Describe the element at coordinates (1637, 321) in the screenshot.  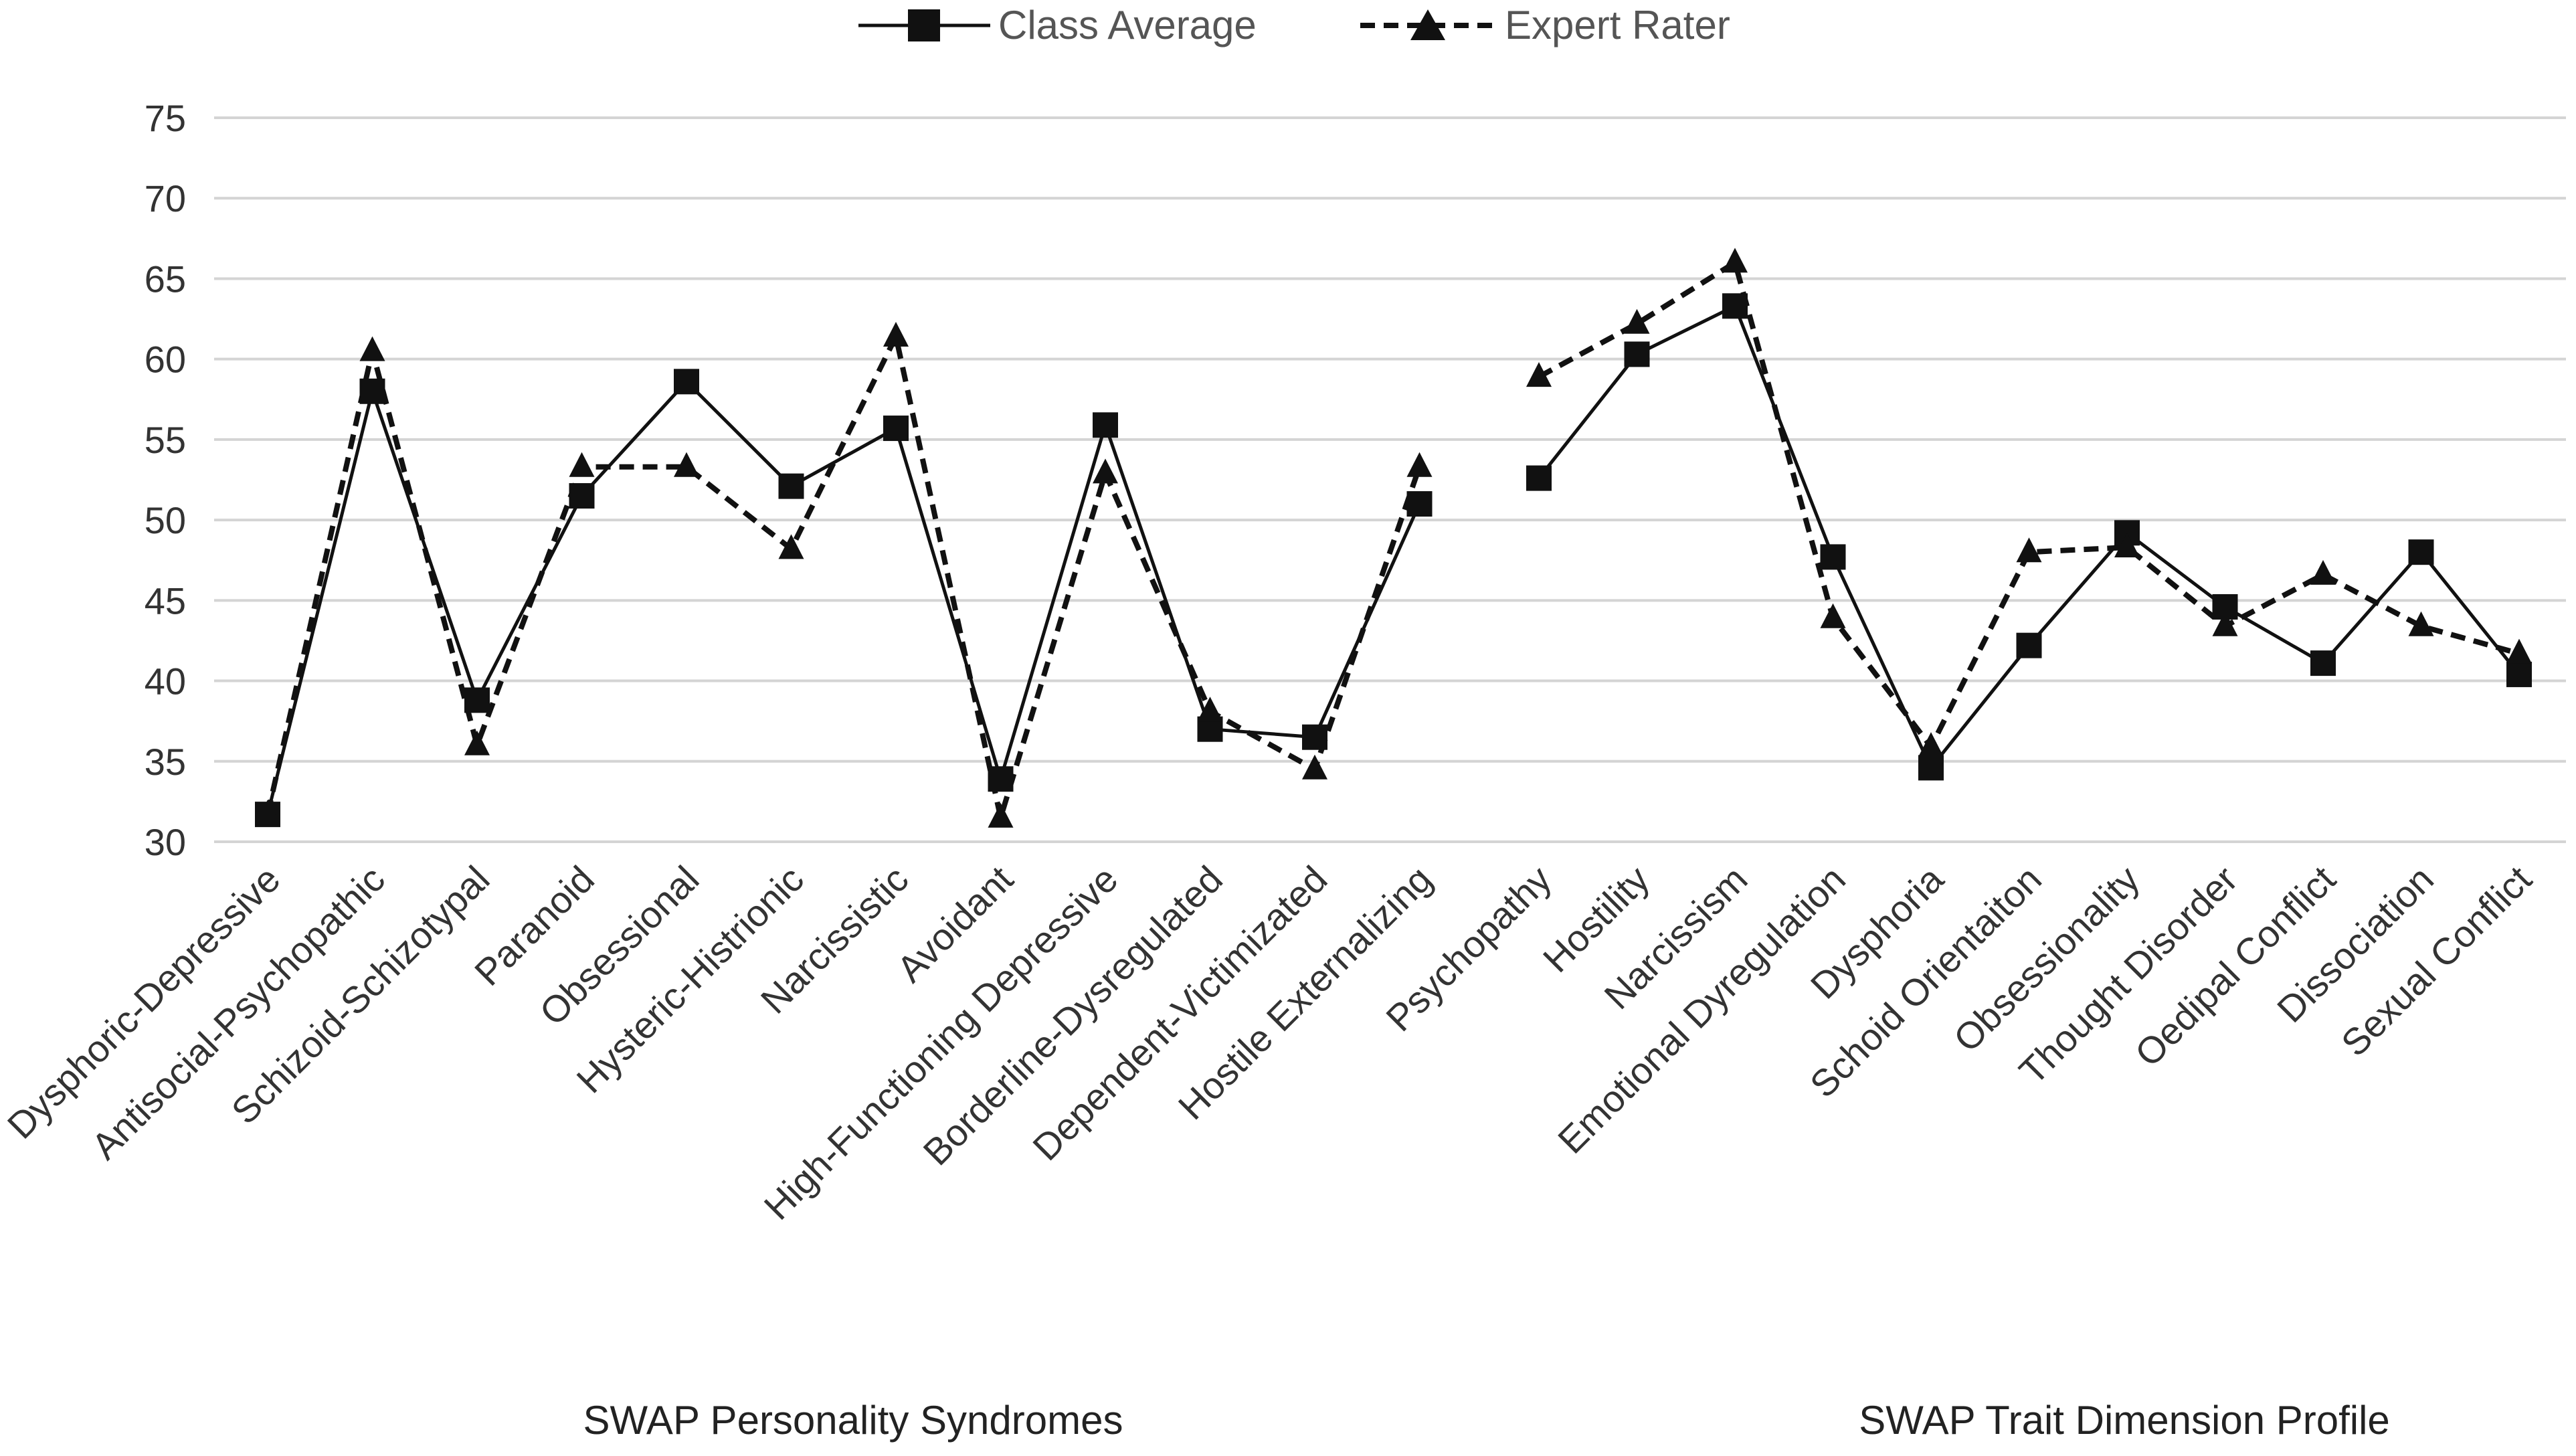
I see `point-expert-rater-hostility` at that location.